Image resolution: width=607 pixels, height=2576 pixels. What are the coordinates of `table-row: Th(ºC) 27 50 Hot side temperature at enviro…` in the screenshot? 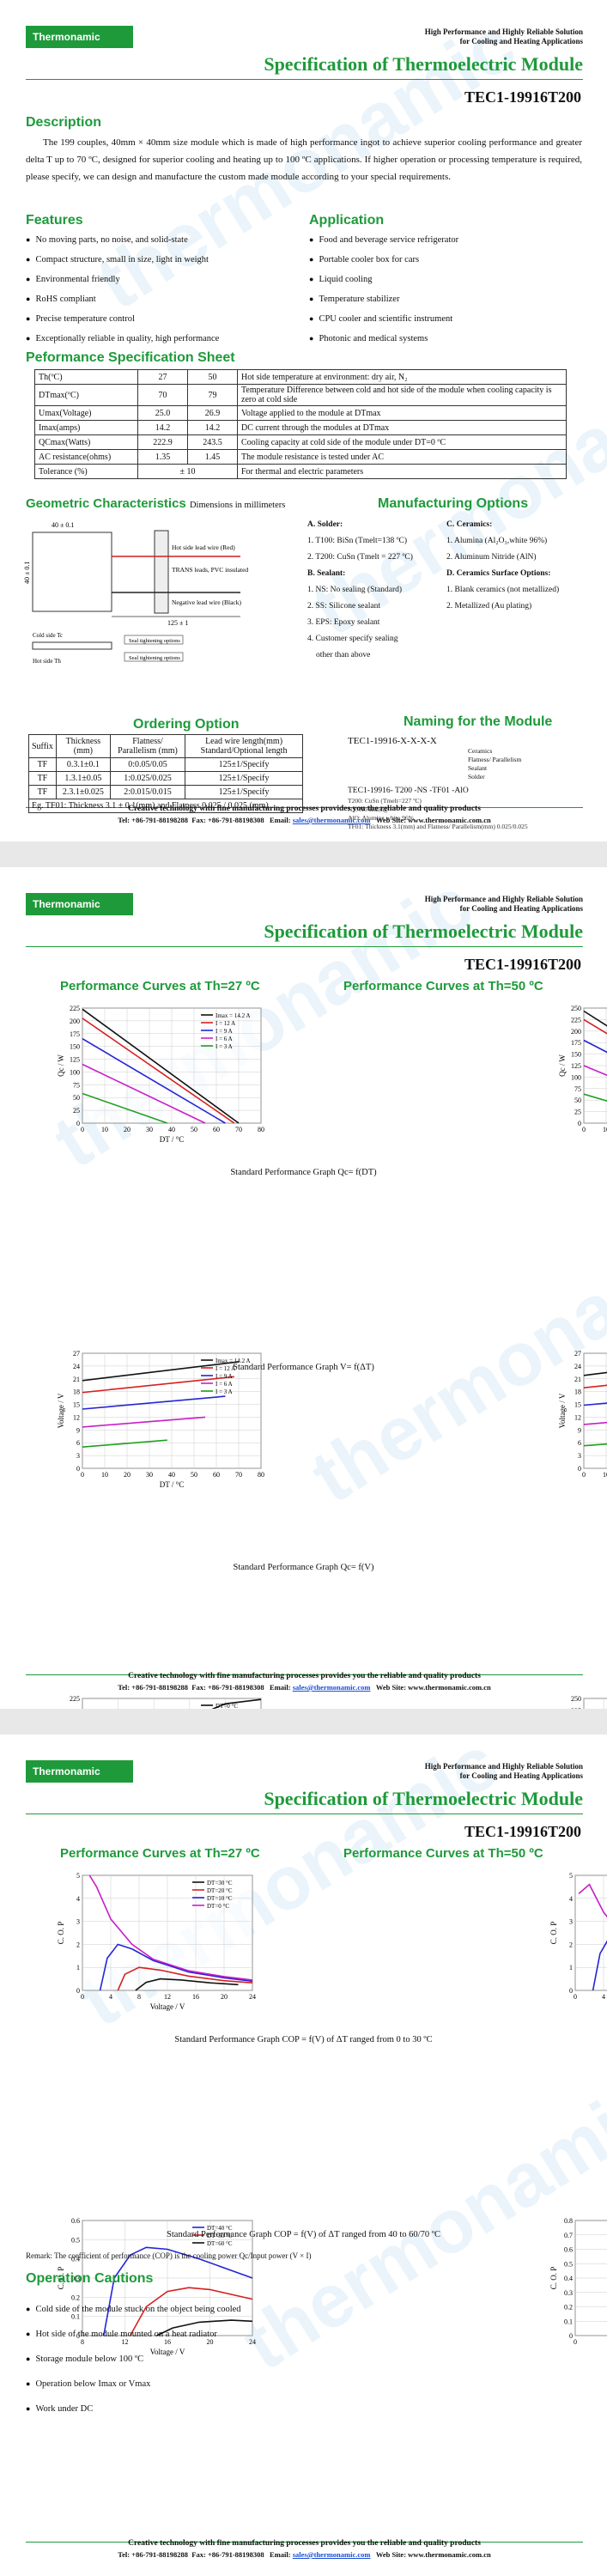 It's located at (300, 377).